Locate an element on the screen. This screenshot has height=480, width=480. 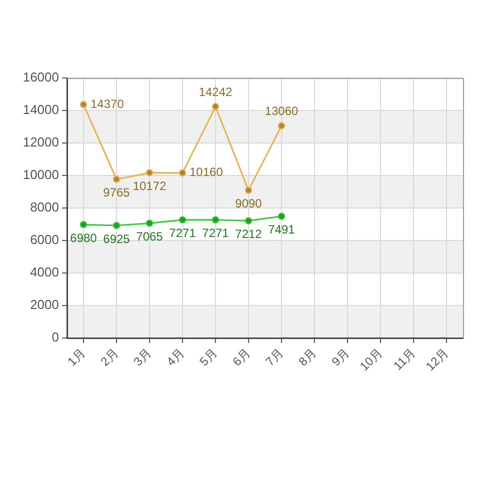
data-label: 7065 is located at coordinates (150, 237).